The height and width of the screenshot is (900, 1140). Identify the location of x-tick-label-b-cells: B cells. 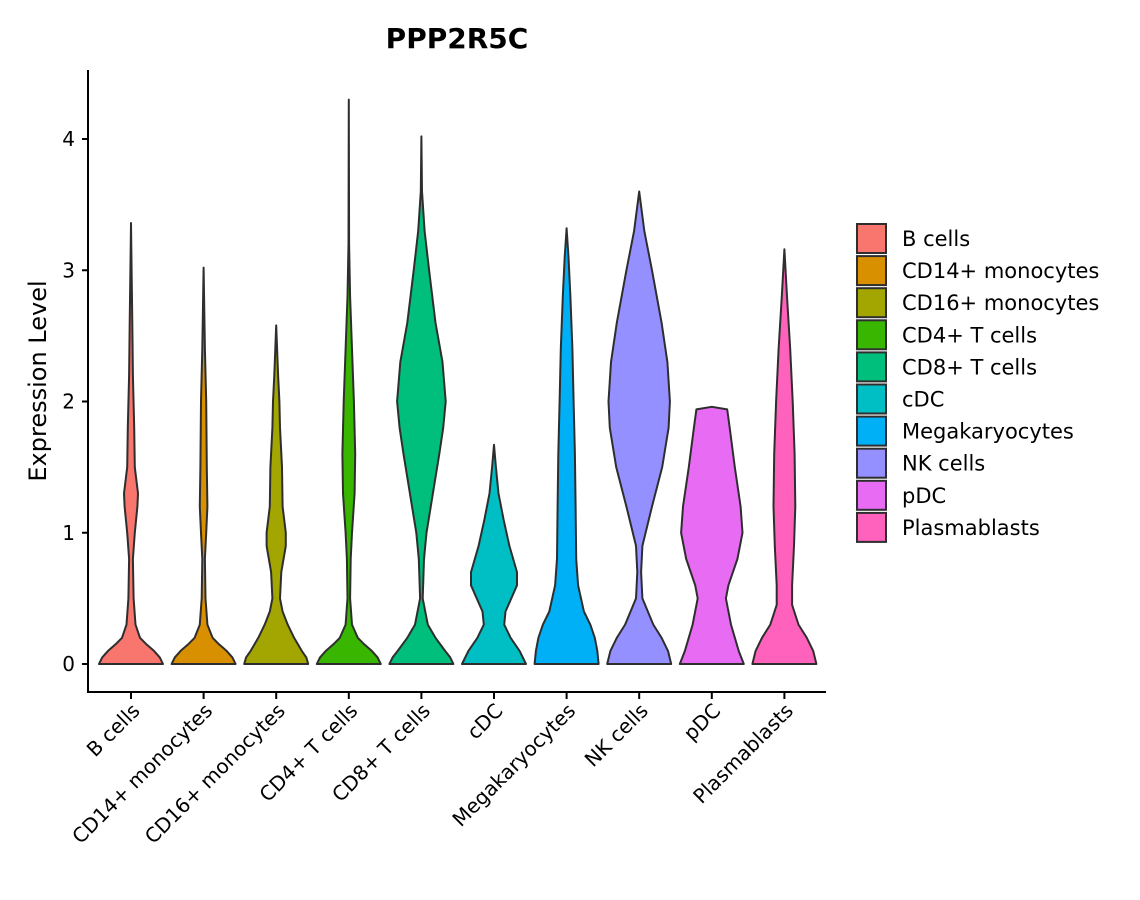
(113, 730).